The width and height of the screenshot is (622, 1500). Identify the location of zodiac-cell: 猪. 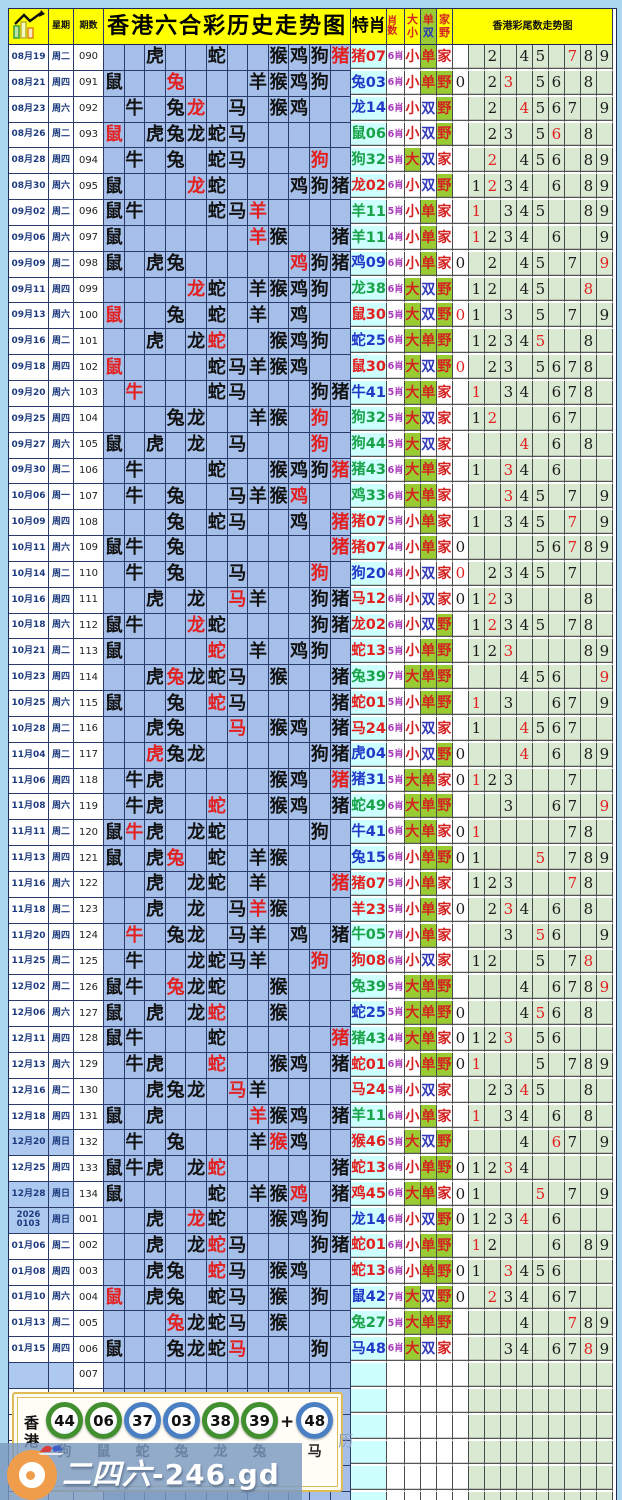
(341, 1065).